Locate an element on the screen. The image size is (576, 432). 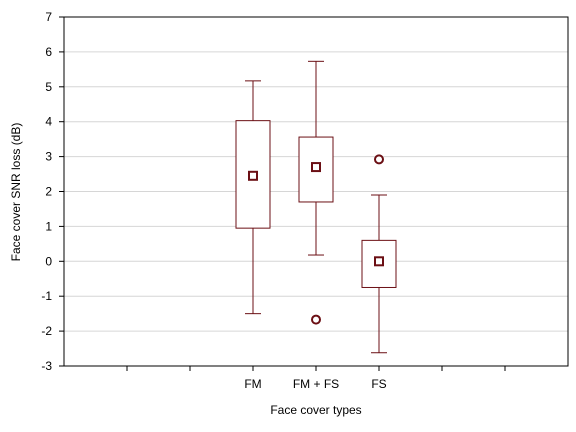
y-tick-label: 2 is located at coordinates (48, 192).